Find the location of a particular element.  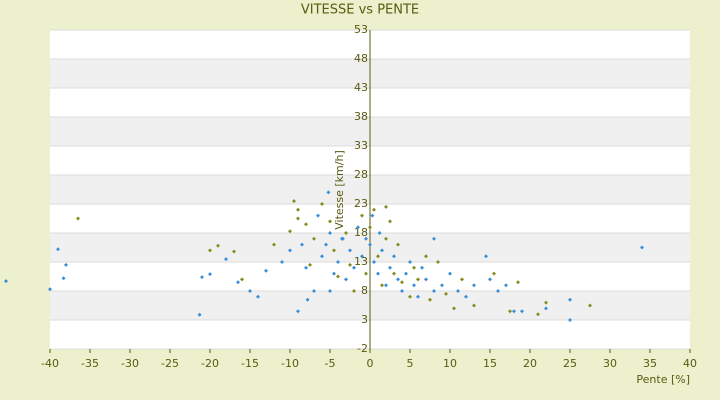

x-tick-label: 20 is located at coordinates (530, 363).